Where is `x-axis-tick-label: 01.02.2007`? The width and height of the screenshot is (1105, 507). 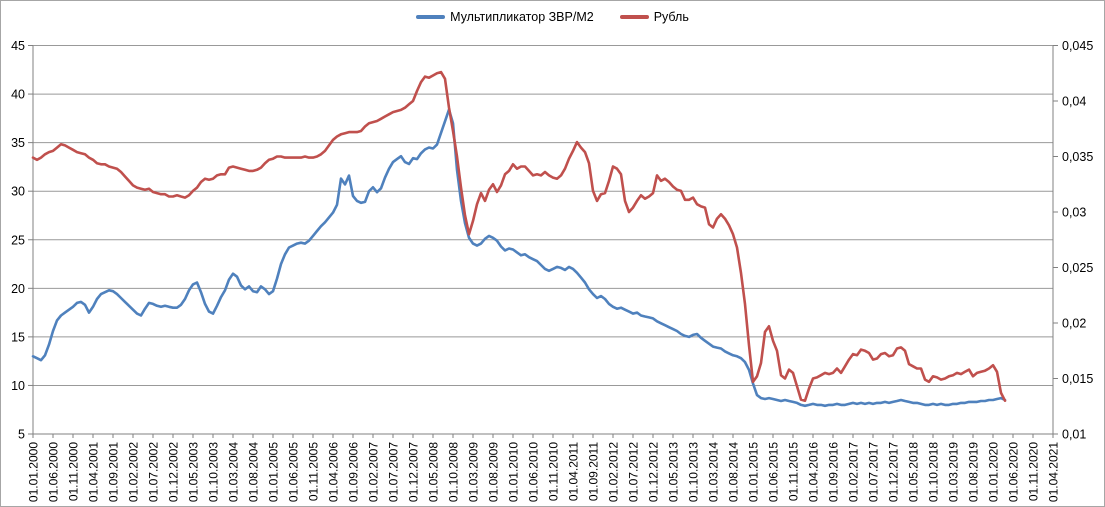
x-axis-tick-label: 01.02.2007 is located at coordinates (374, 472).